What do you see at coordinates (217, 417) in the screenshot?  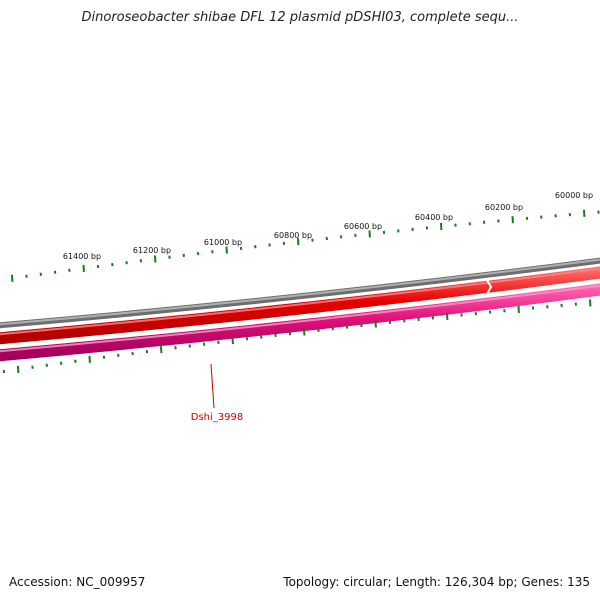 I see `gene-label-dshi-3998: Dshi_3998` at bounding box center [217, 417].